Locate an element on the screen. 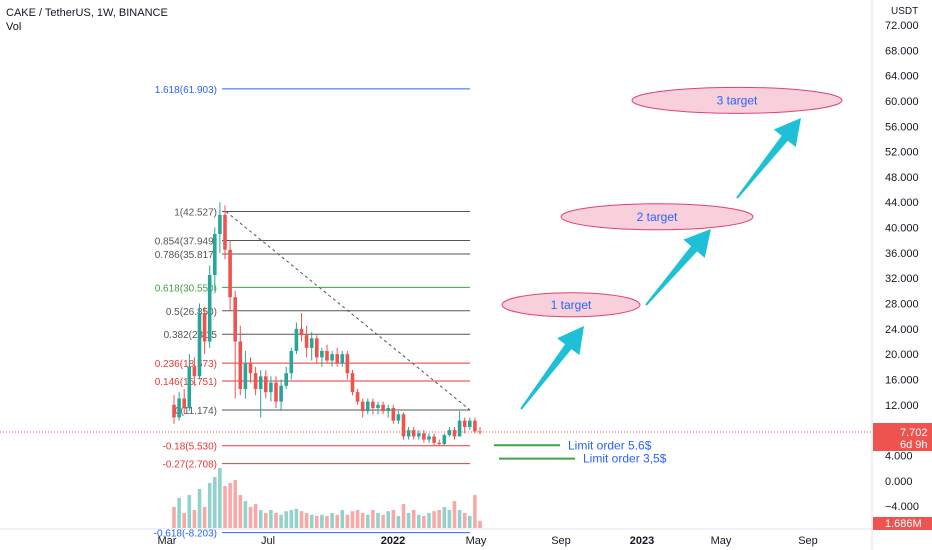 The image size is (932, 550). price-tick-label: 36.000 is located at coordinates (902, 254).